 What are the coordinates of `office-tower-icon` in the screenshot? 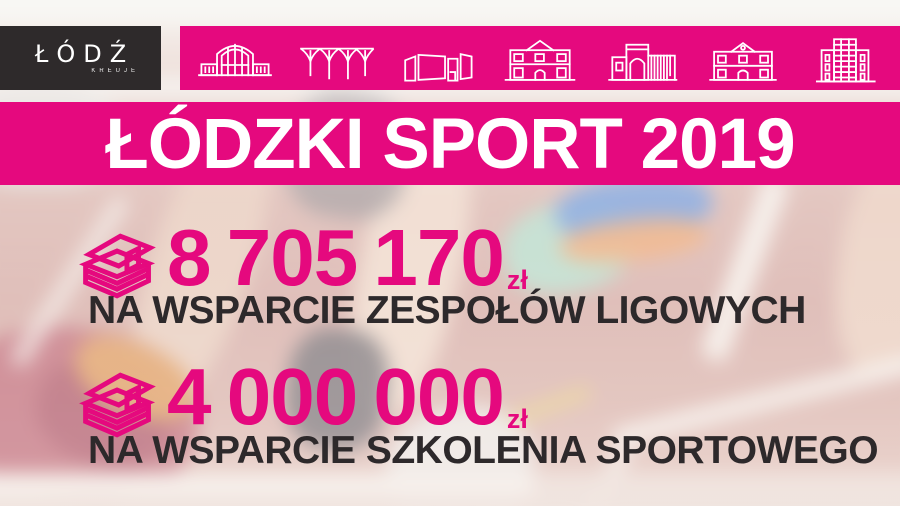 It's located at (846, 60).